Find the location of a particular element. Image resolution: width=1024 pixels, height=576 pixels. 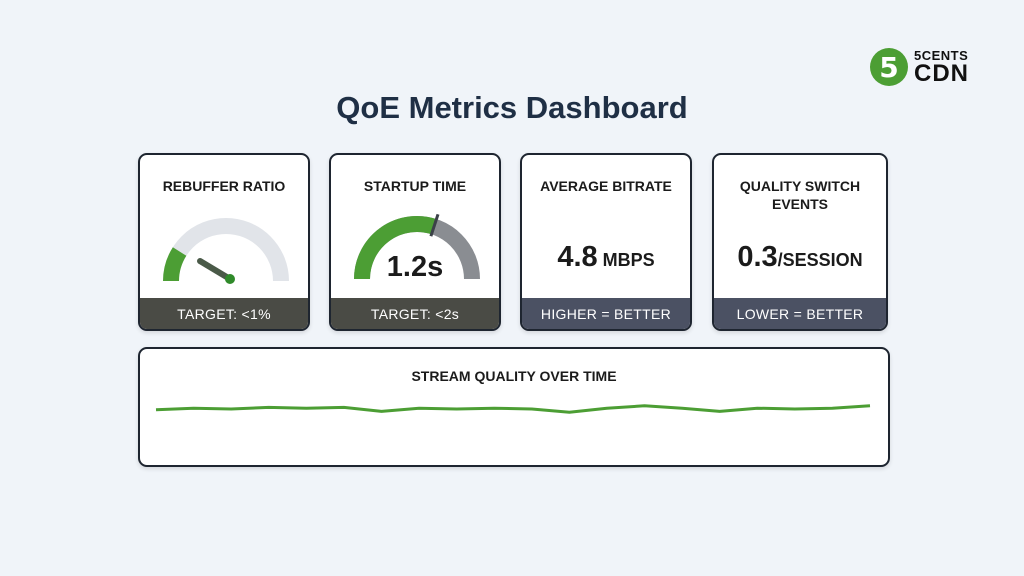

gauge-marker is located at coordinates (434, 225).